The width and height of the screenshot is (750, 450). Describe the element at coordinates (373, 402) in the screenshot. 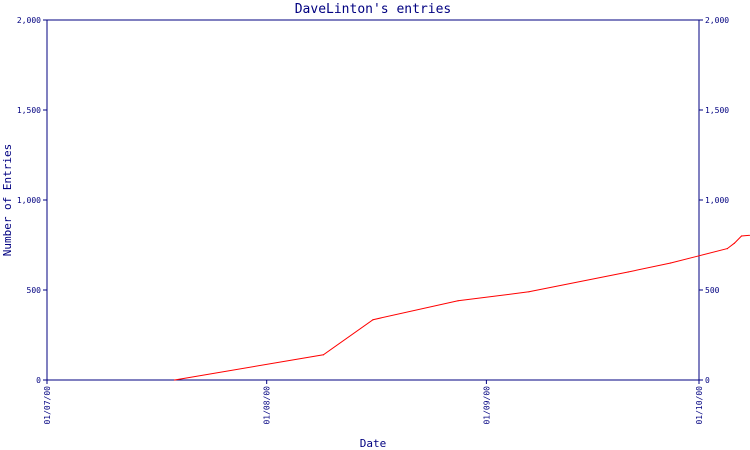

I see `x-ticks: 01/07/00 01/08/00 01/09/00 01/10/00` at that location.